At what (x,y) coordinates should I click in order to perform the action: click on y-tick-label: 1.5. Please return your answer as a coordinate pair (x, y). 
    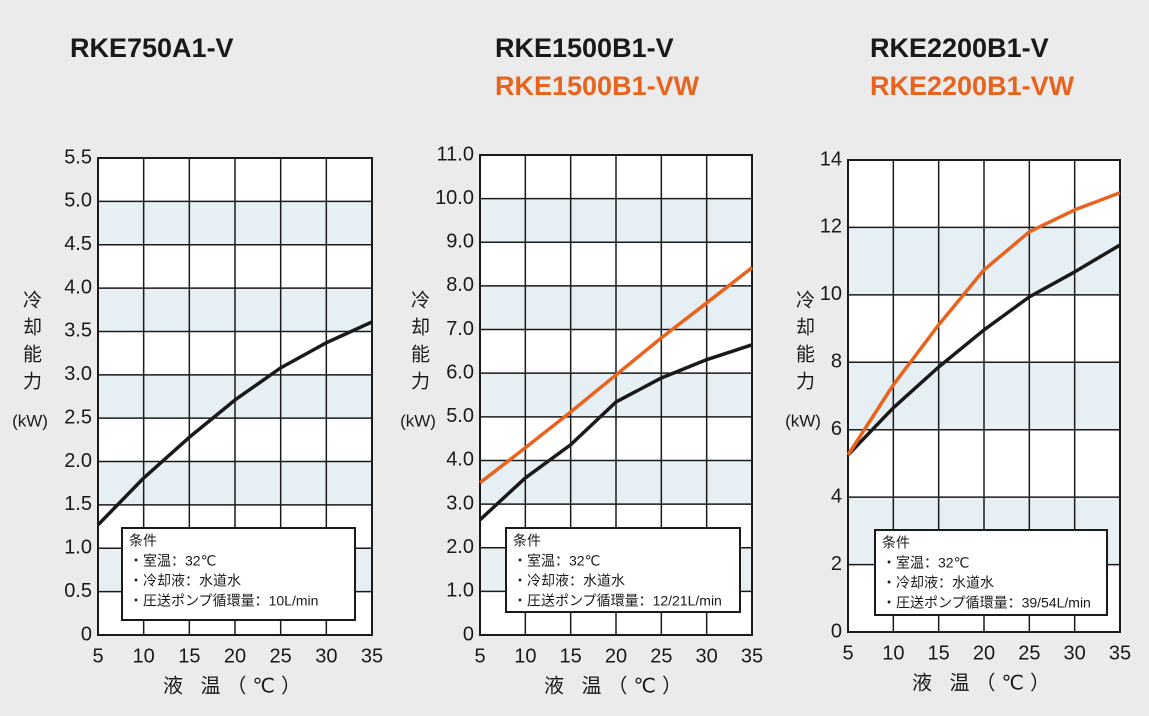
    Looking at the image, I should click on (78, 504).